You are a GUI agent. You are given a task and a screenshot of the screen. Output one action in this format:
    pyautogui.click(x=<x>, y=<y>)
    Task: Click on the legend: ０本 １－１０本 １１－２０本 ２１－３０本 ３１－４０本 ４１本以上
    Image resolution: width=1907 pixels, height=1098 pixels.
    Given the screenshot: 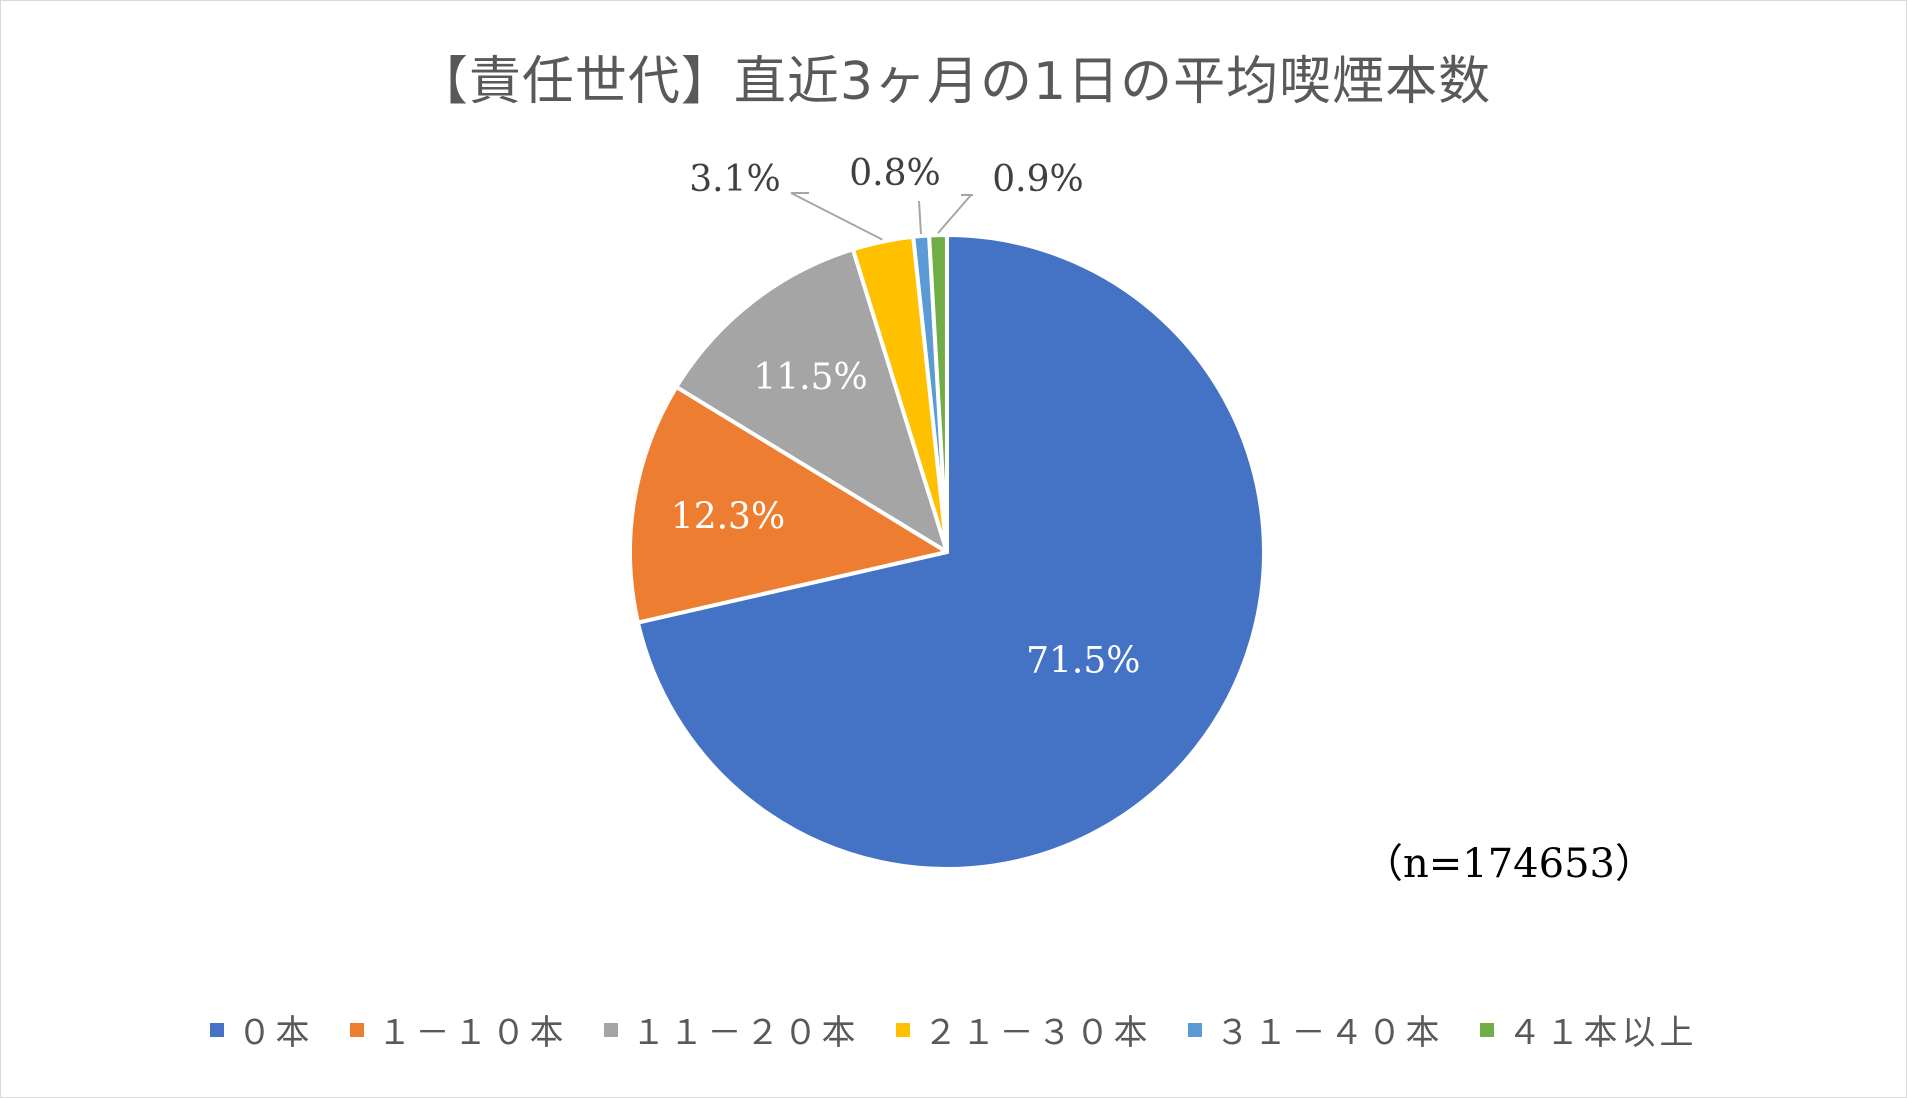 What is the action you would take?
    pyautogui.click(x=953, y=1029)
    